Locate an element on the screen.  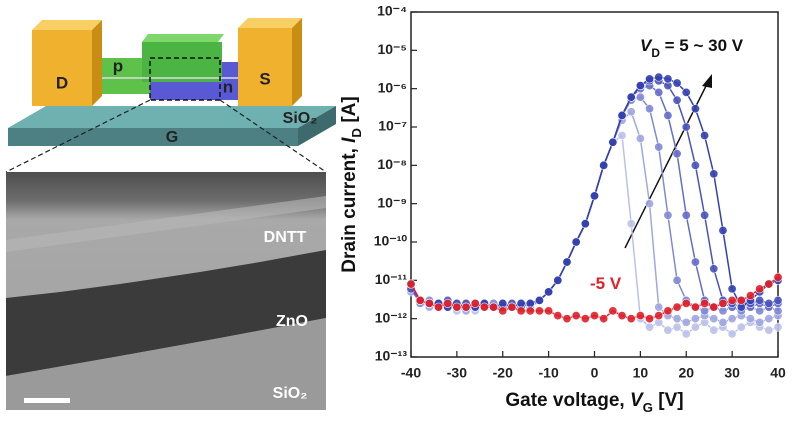
source-side is located at coordinates (297, 62).